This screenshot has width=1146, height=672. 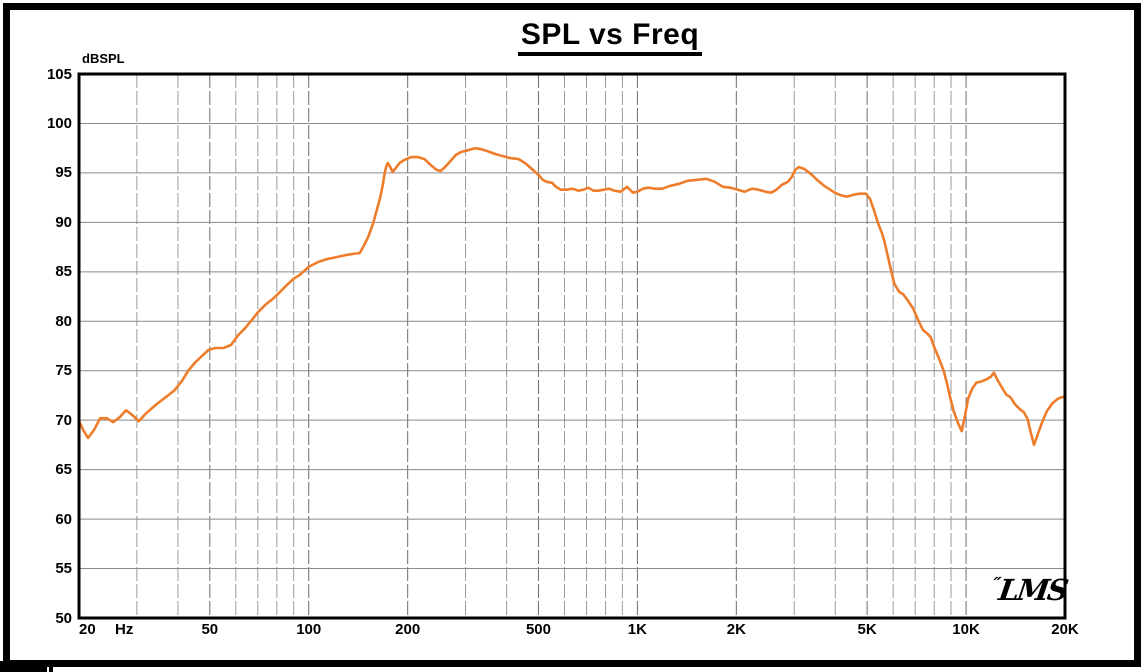 What do you see at coordinates (63, 569) in the screenshot?
I see `y-tick-label-55: 55` at bounding box center [63, 569].